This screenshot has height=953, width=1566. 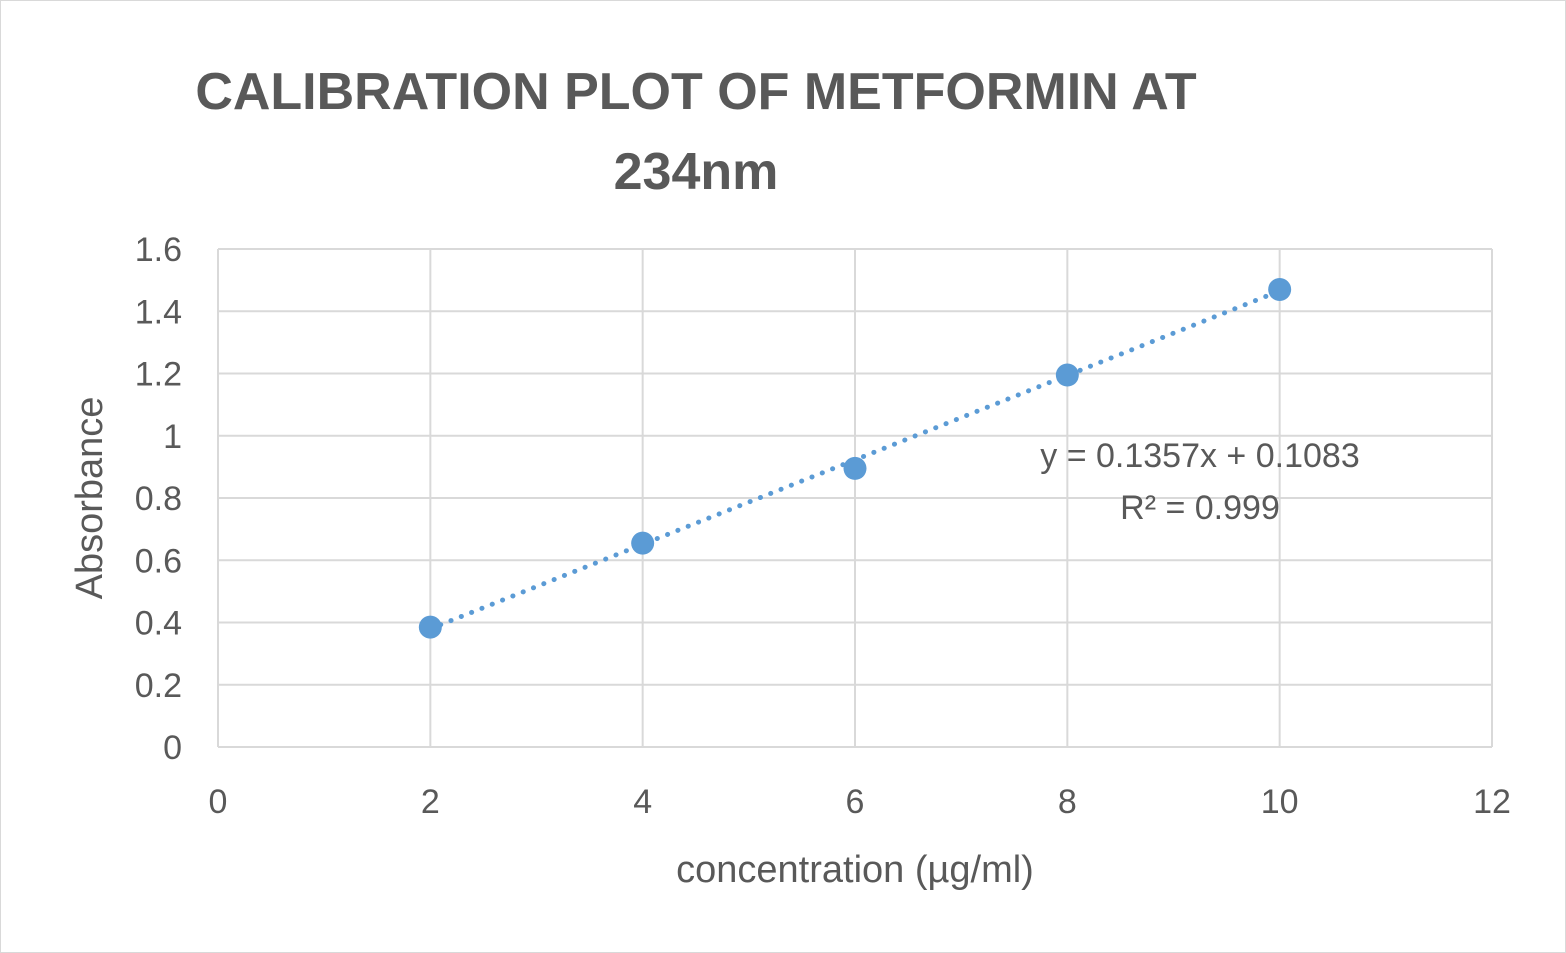 I want to click on y-tick-label: 1, so click(x=172, y=437).